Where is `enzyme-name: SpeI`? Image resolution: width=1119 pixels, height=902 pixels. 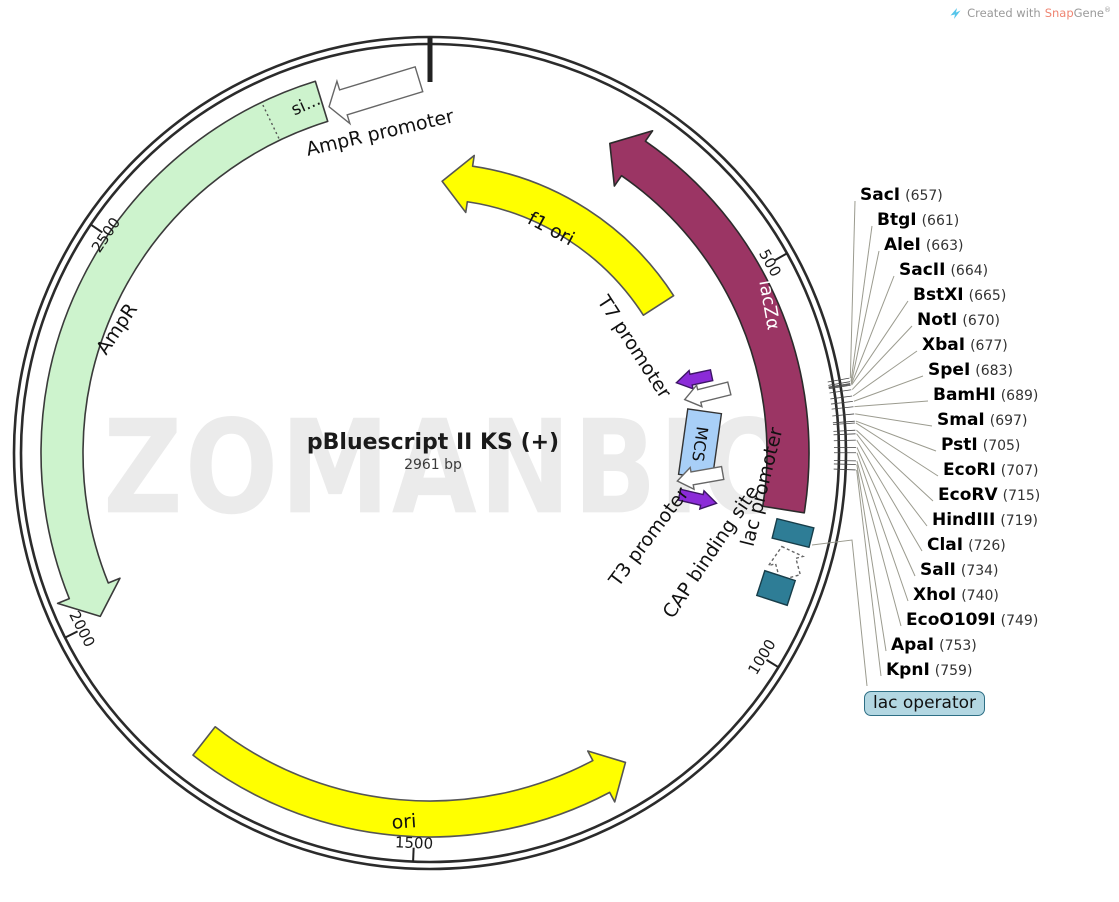
enzyme-name: SpeI is located at coordinates (949, 370).